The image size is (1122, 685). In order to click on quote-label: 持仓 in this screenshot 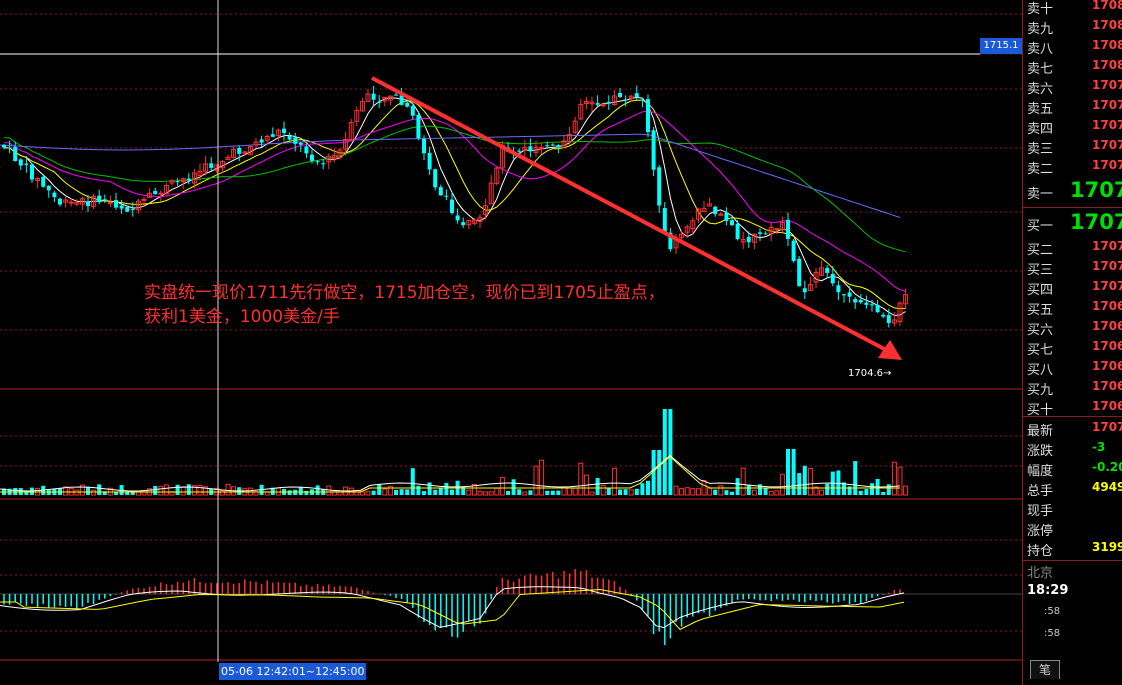, I will do `click(1040, 551)`.